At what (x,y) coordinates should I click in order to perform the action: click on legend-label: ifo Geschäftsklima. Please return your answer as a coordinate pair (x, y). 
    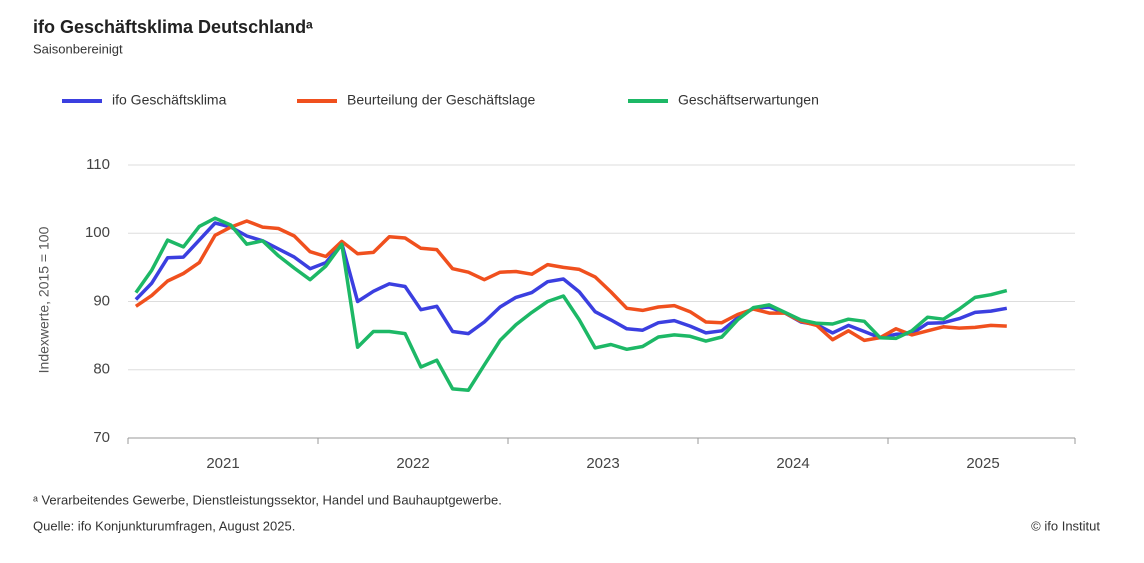
    Looking at the image, I should click on (169, 100).